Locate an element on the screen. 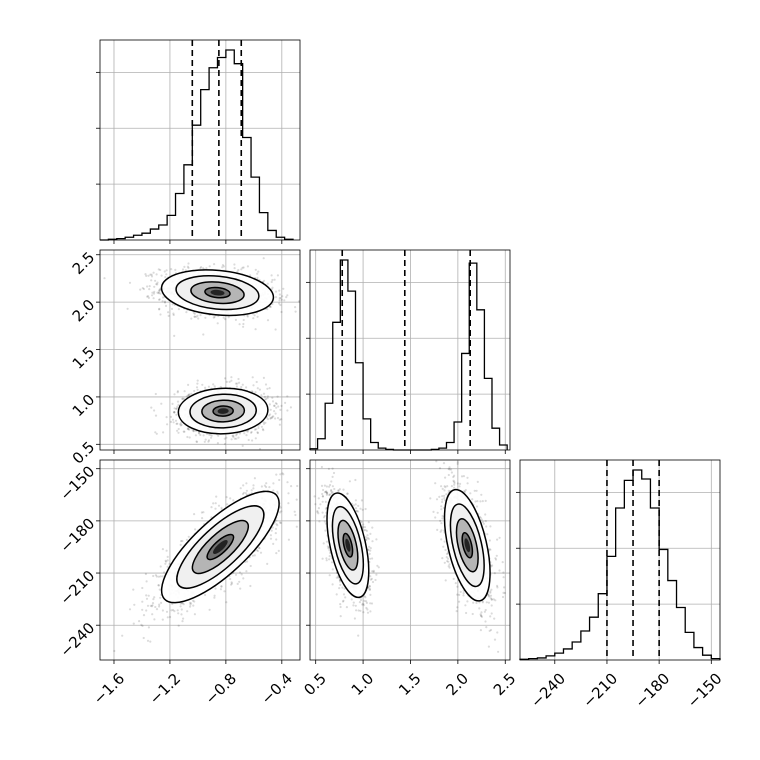  y-tick-label-2-1: −210 is located at coordinates (78, 588).